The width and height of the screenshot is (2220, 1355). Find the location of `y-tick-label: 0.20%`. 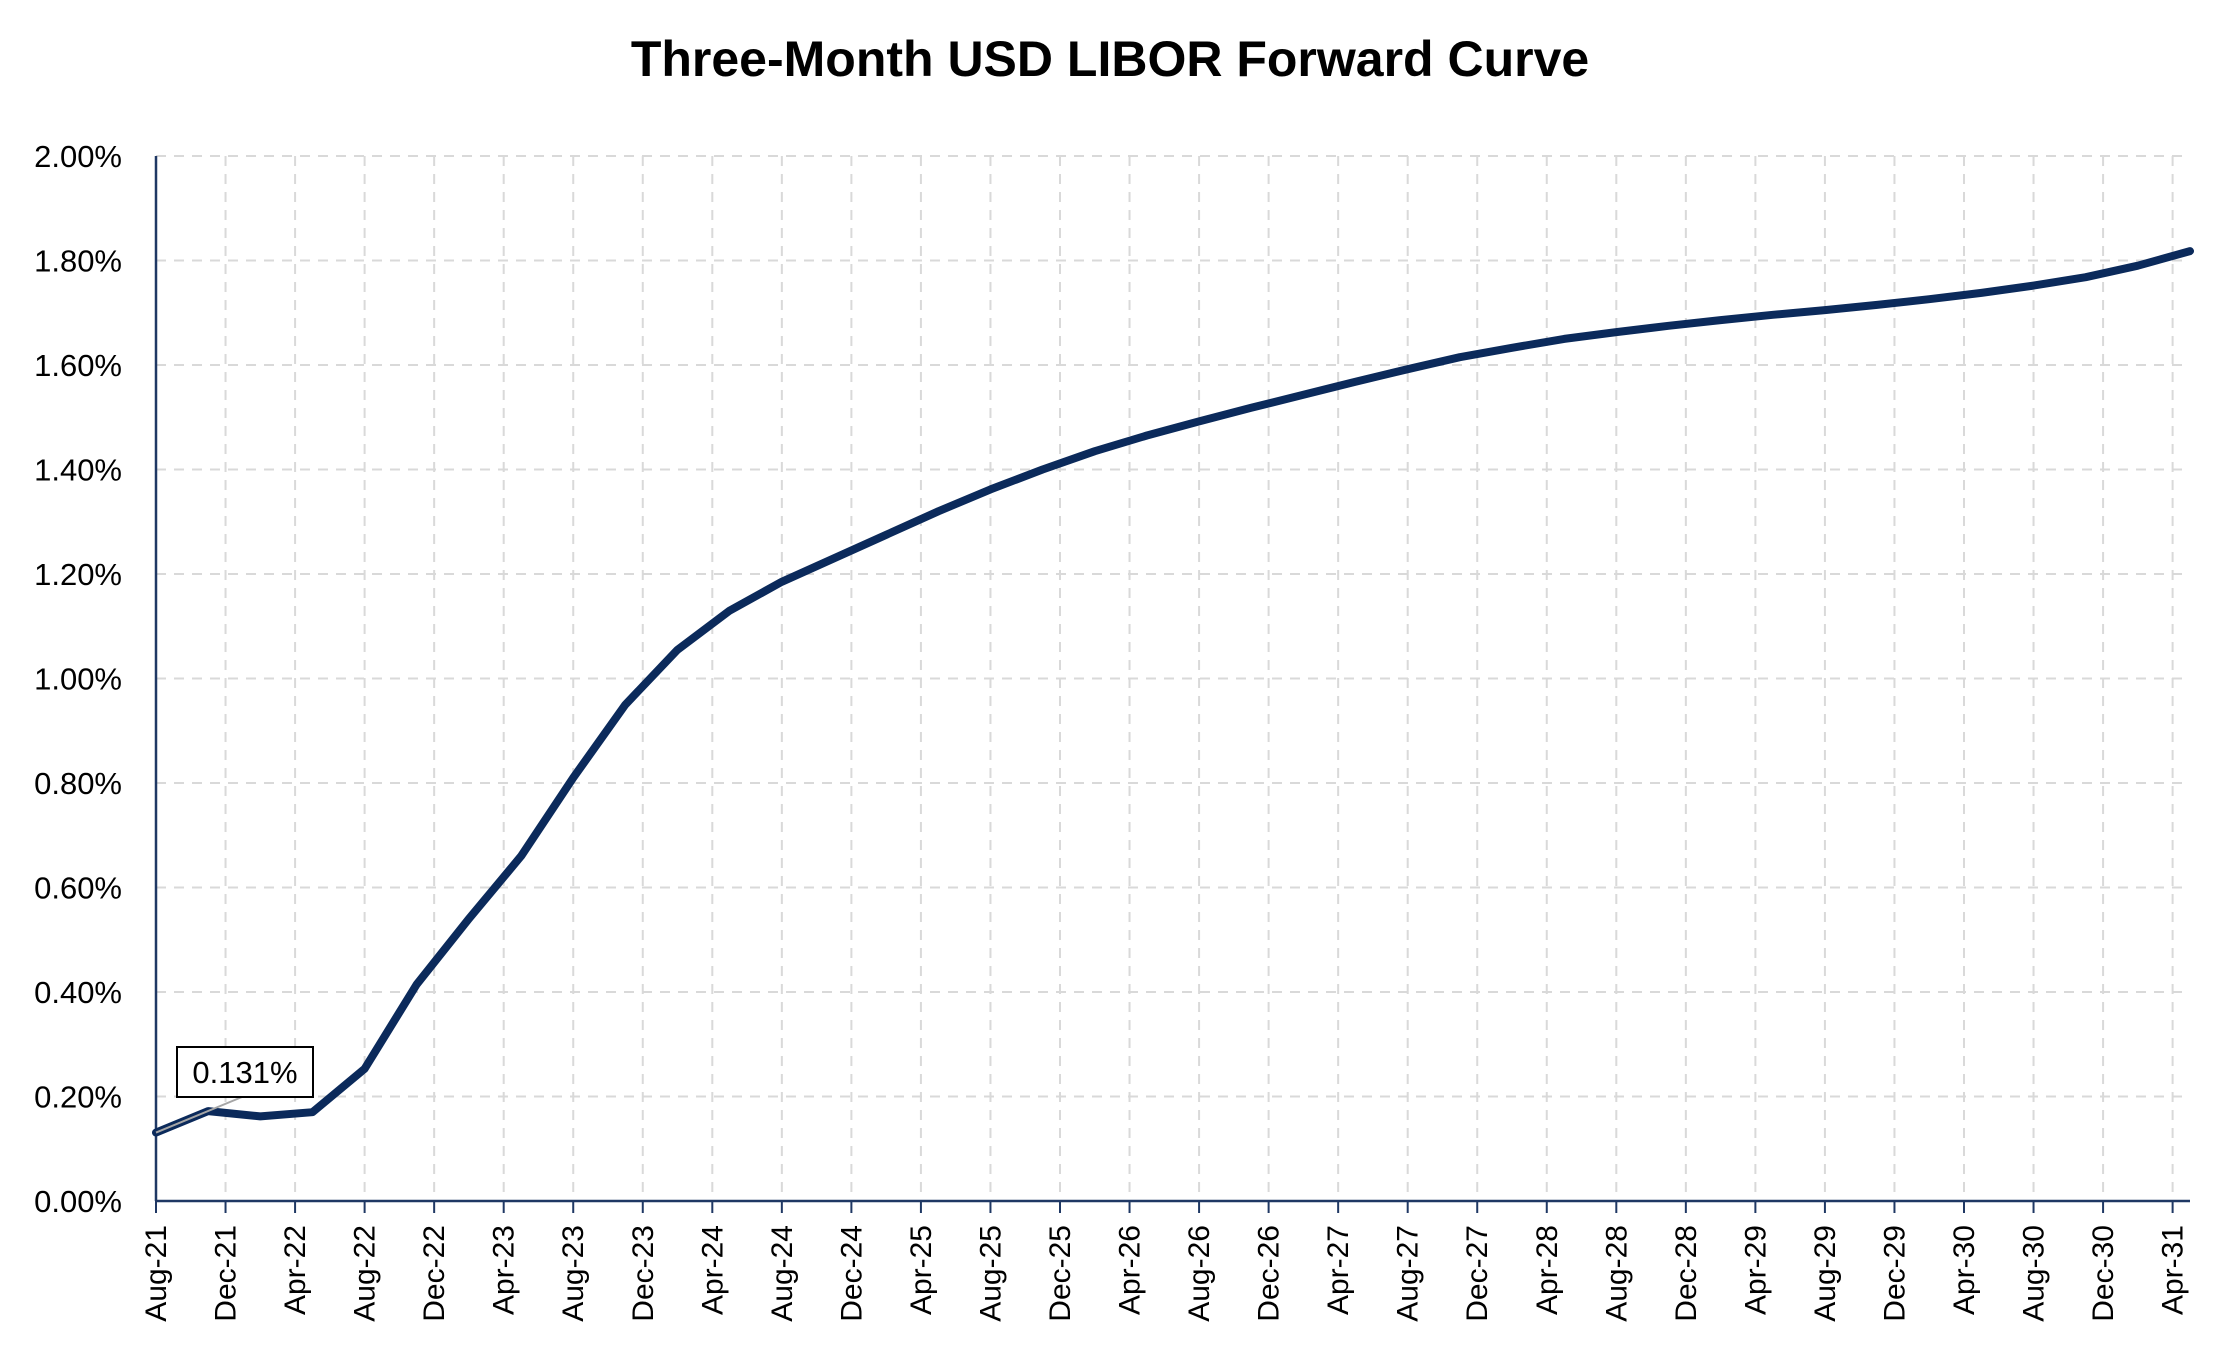

y-tick-label: 0.20% is located at coordinates (78, 1097).